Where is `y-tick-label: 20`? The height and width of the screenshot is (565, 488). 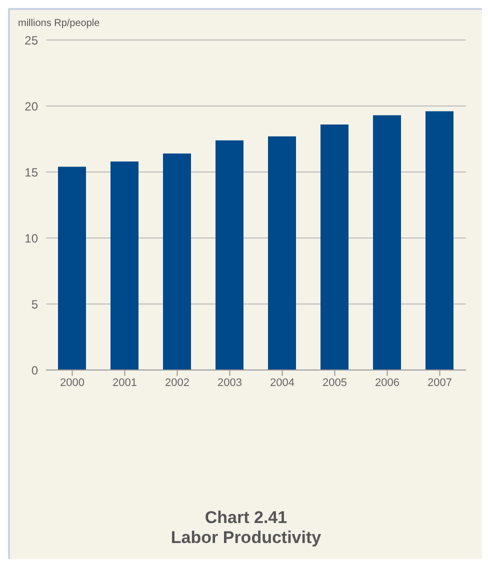 y-tick-label: 20 is located at coordinates (31, 106).